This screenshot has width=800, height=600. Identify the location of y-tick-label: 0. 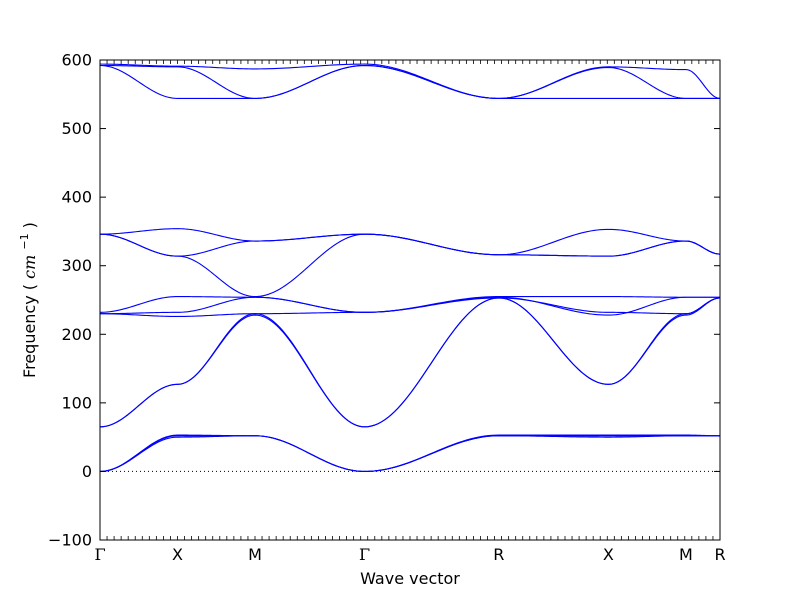
(87, 471).